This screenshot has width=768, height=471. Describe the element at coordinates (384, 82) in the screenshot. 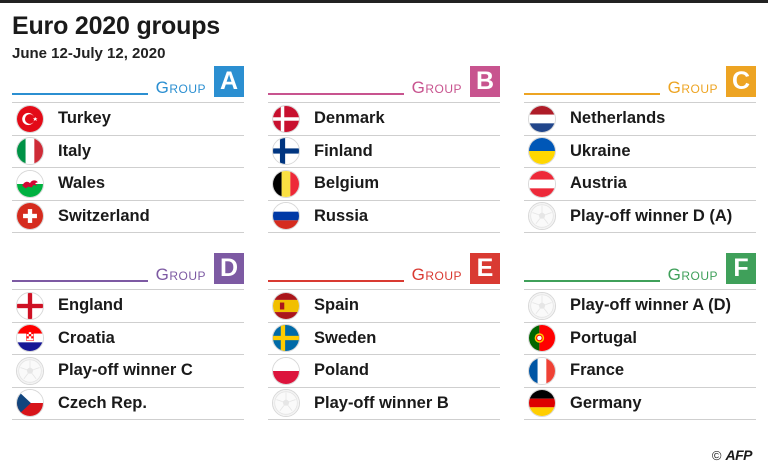

I see `group-header: Group B` at that location.